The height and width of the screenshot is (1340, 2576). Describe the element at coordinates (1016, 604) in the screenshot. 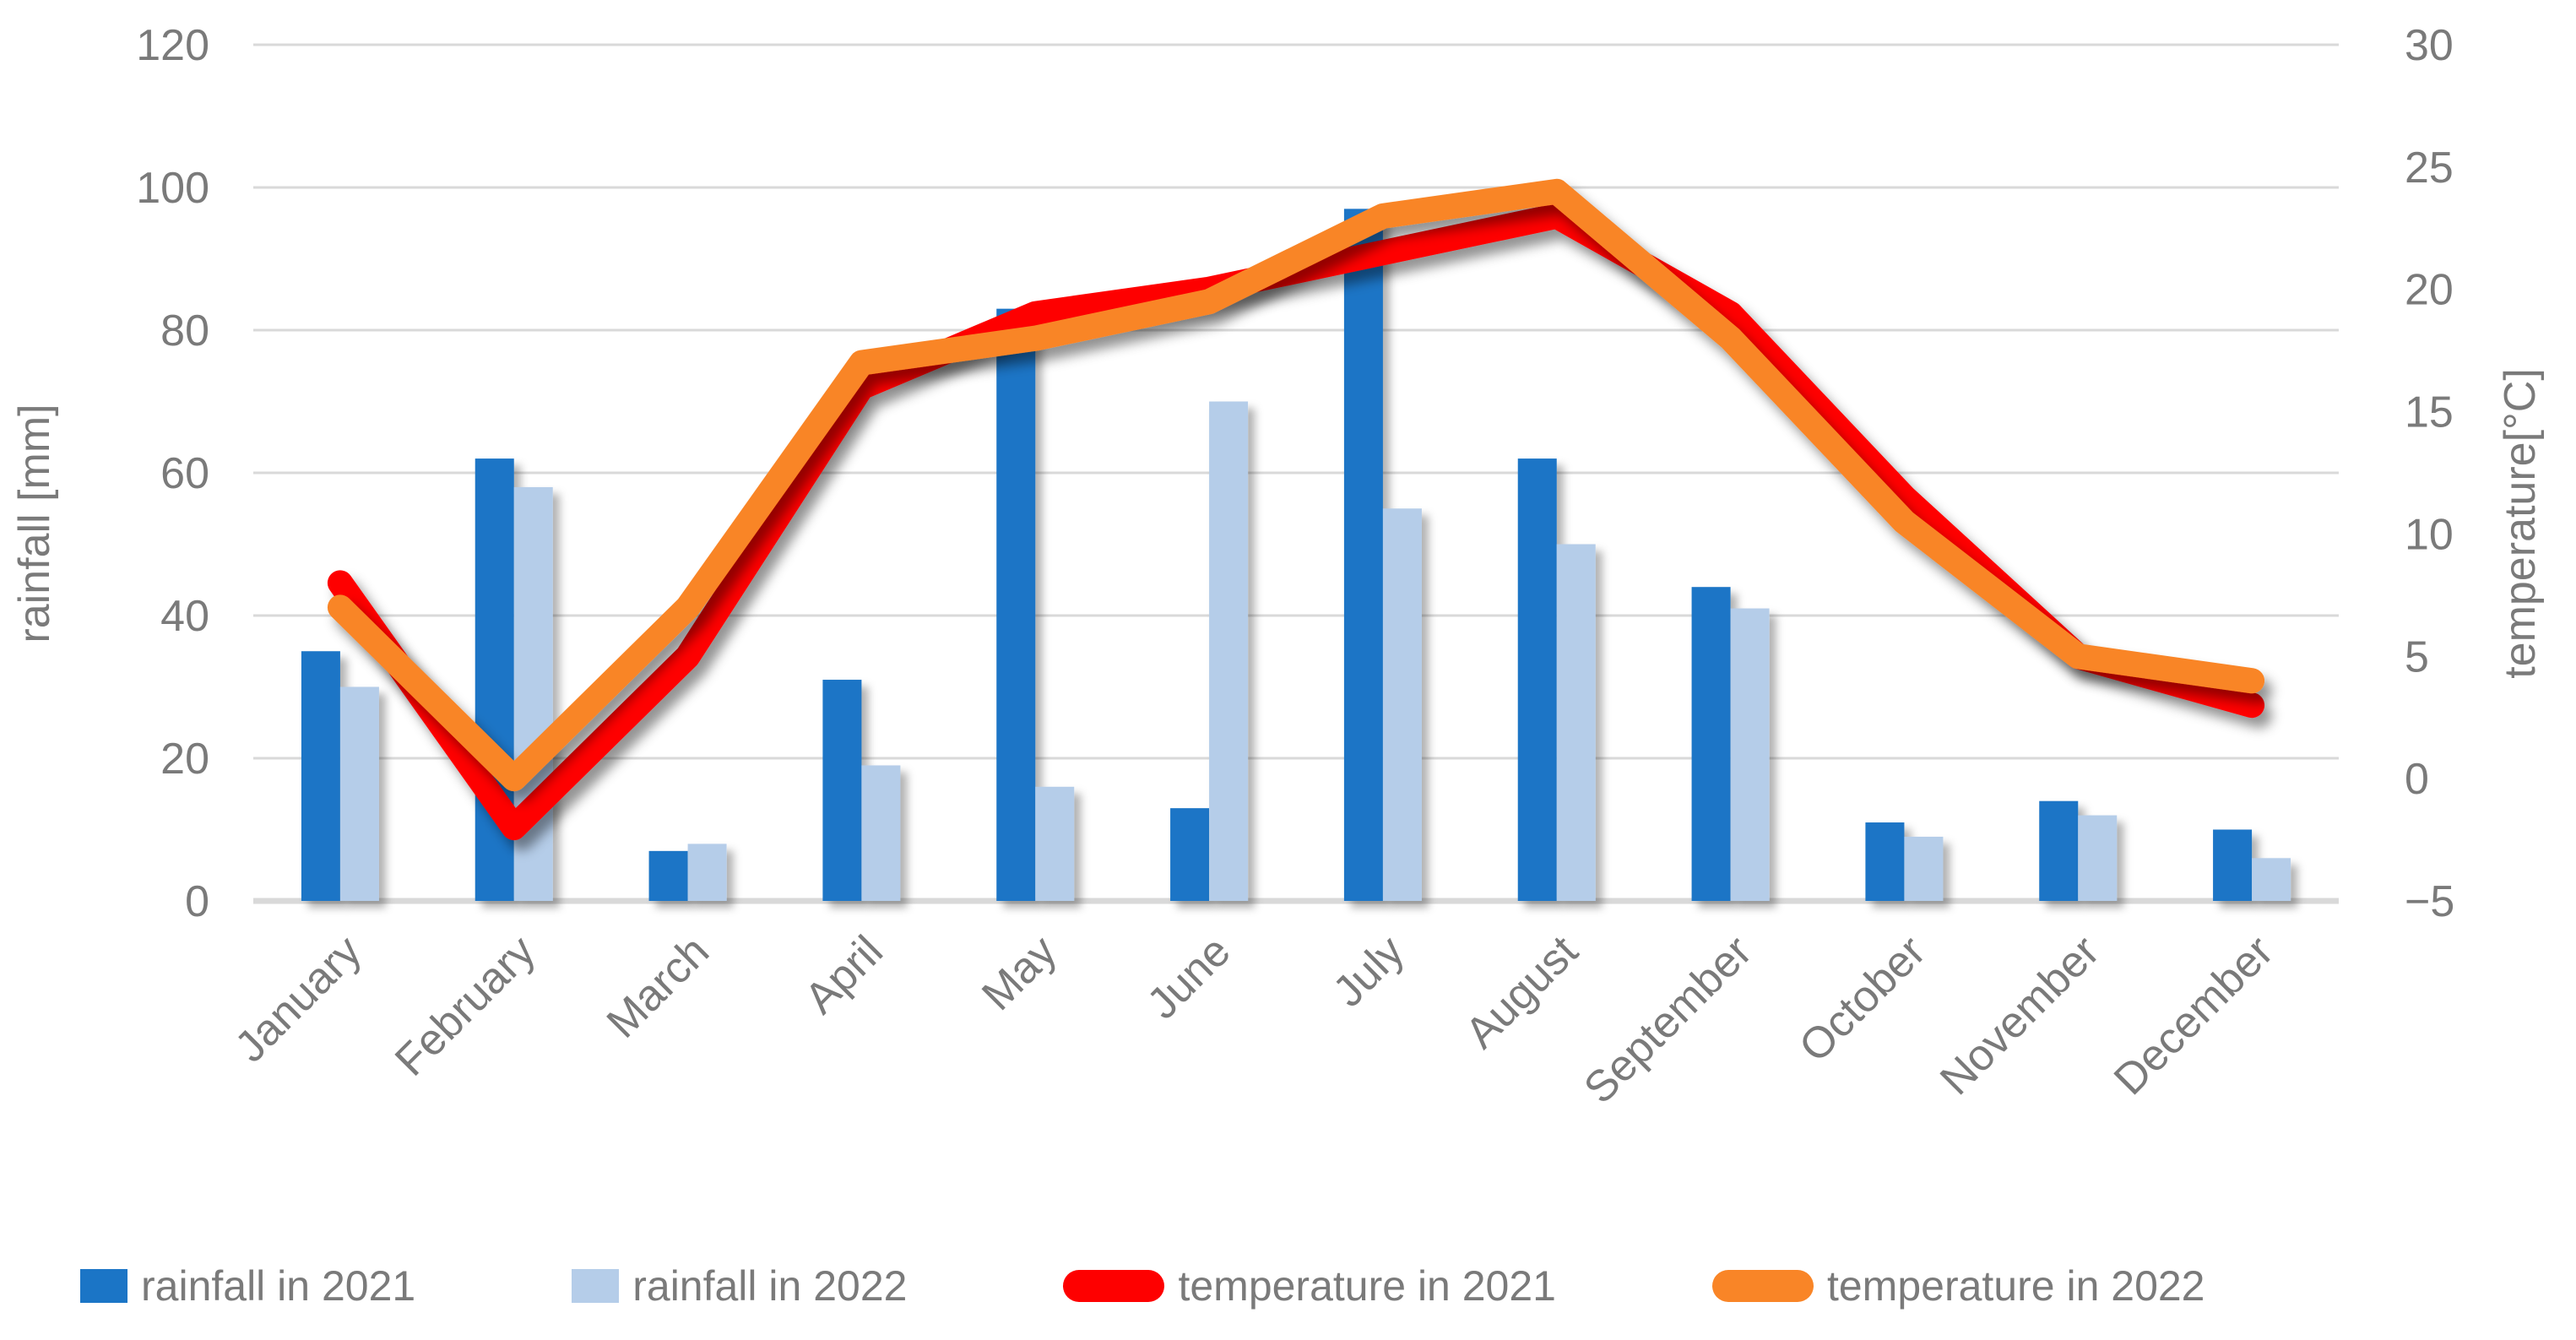

I see `bar-rainfall-in-2021-May` at that location.